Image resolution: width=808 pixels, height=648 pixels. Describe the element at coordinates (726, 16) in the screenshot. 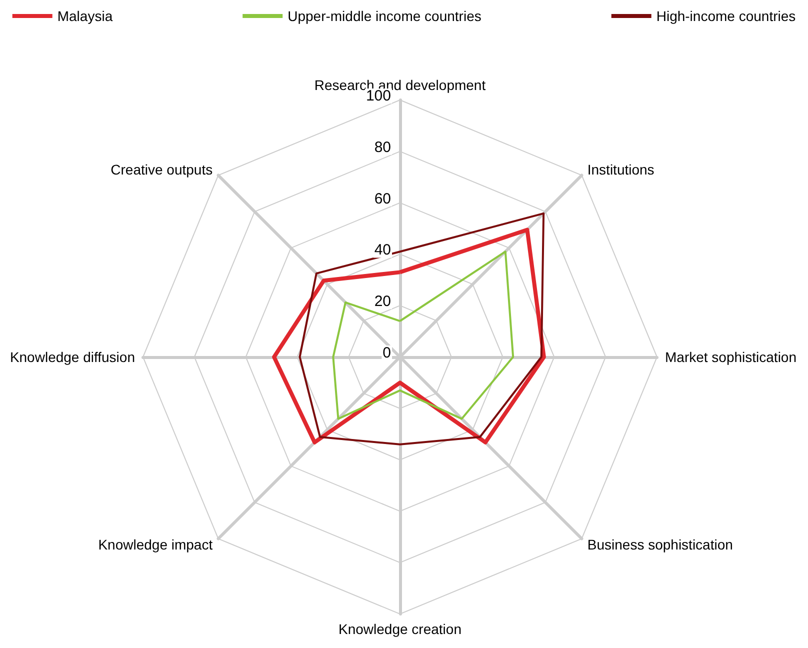

I see `legend-label: High-income countries` at that location.